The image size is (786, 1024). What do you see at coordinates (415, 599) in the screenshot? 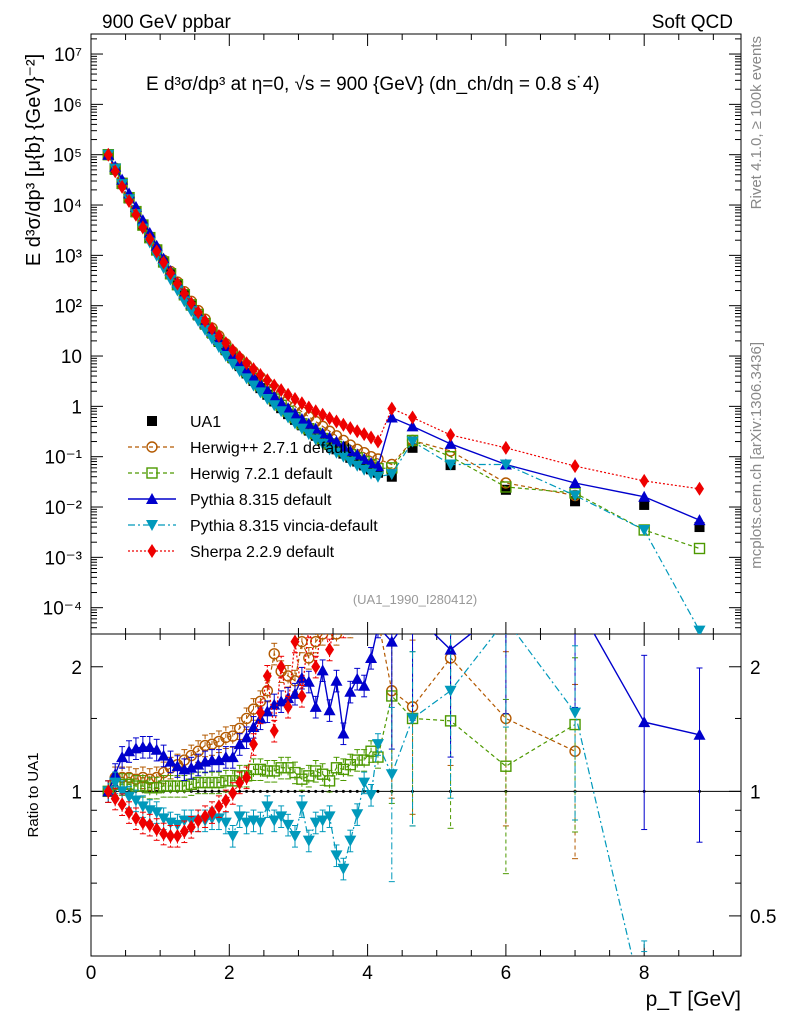
I see `analysis-label: (UA1_1990_I280412)` at bounding box center [415, 599].